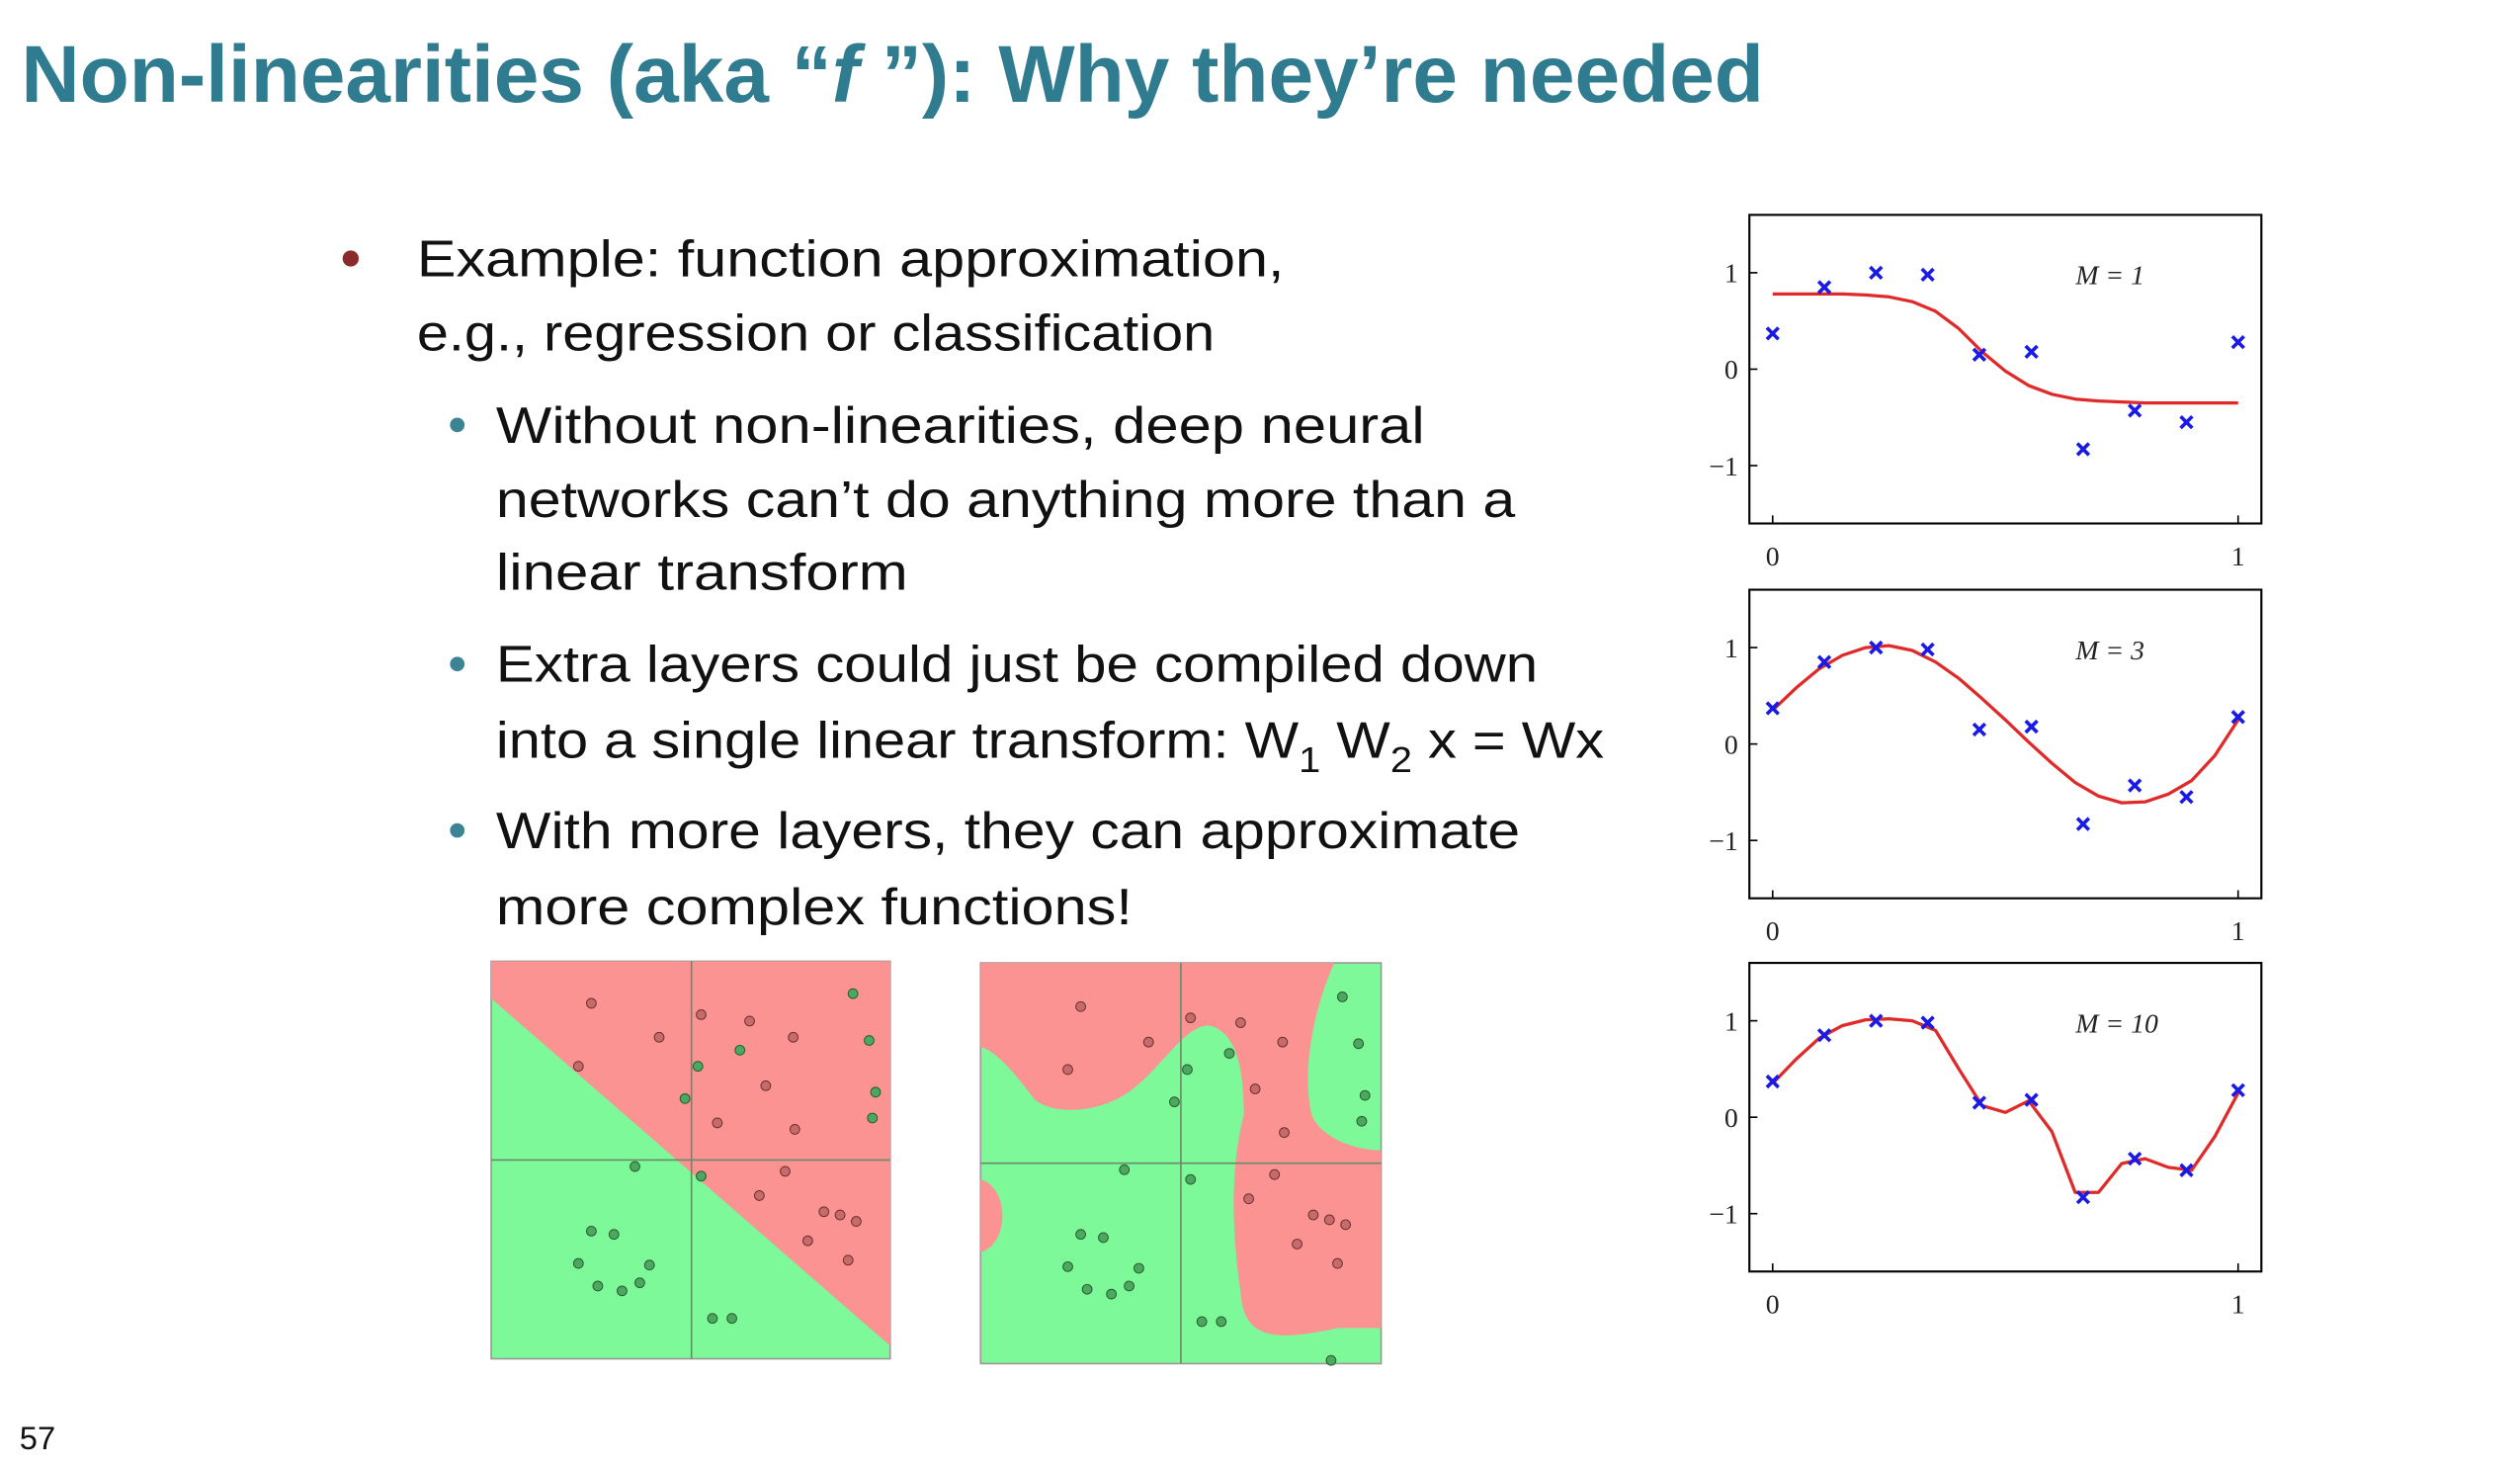 This screenshot has width=2520, height=1467. I want to click on formula-text: W, so click(1355, 741).